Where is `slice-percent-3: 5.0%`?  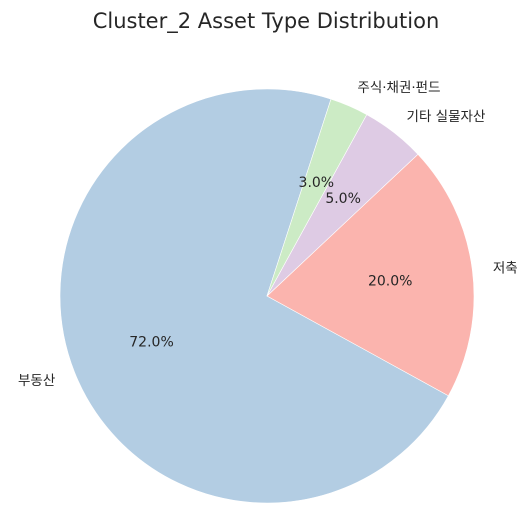 slice-percent-3: 5.0% is located at coordinates (343, 199).